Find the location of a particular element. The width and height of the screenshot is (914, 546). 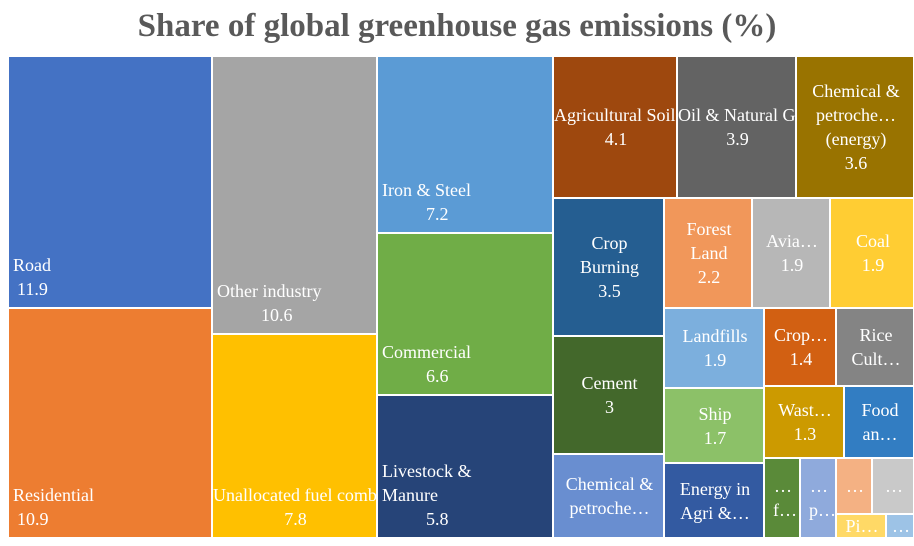

tile-label: Other industry 10.6 is located at coordinates (269, 303).